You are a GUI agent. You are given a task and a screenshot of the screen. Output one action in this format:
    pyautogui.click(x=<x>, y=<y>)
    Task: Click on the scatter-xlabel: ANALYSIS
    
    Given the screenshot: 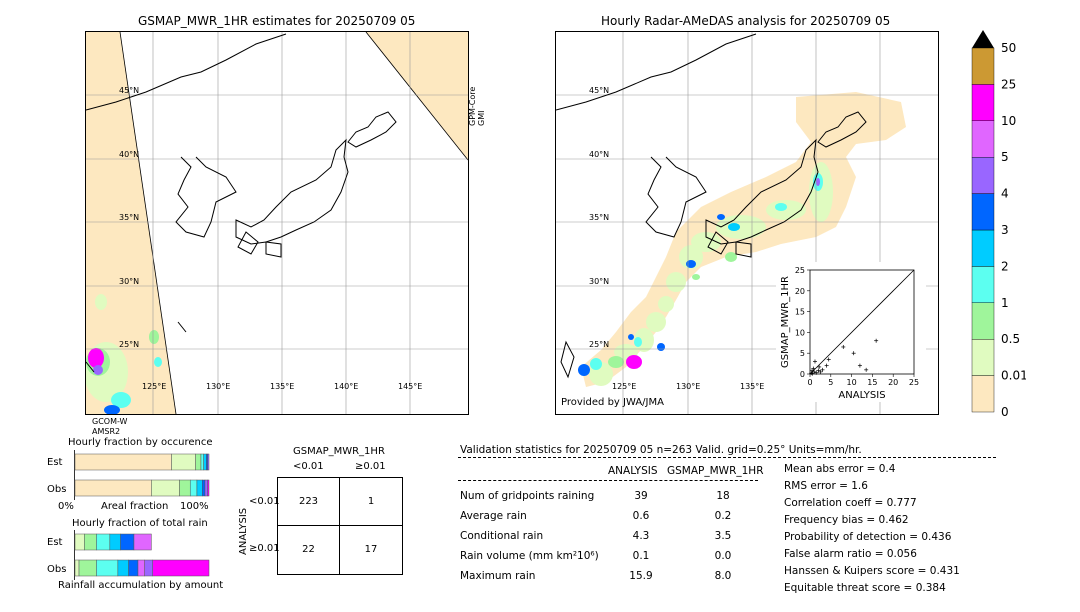 What is the action you would take?
    pyautogui.click(x=861, y=395)
    